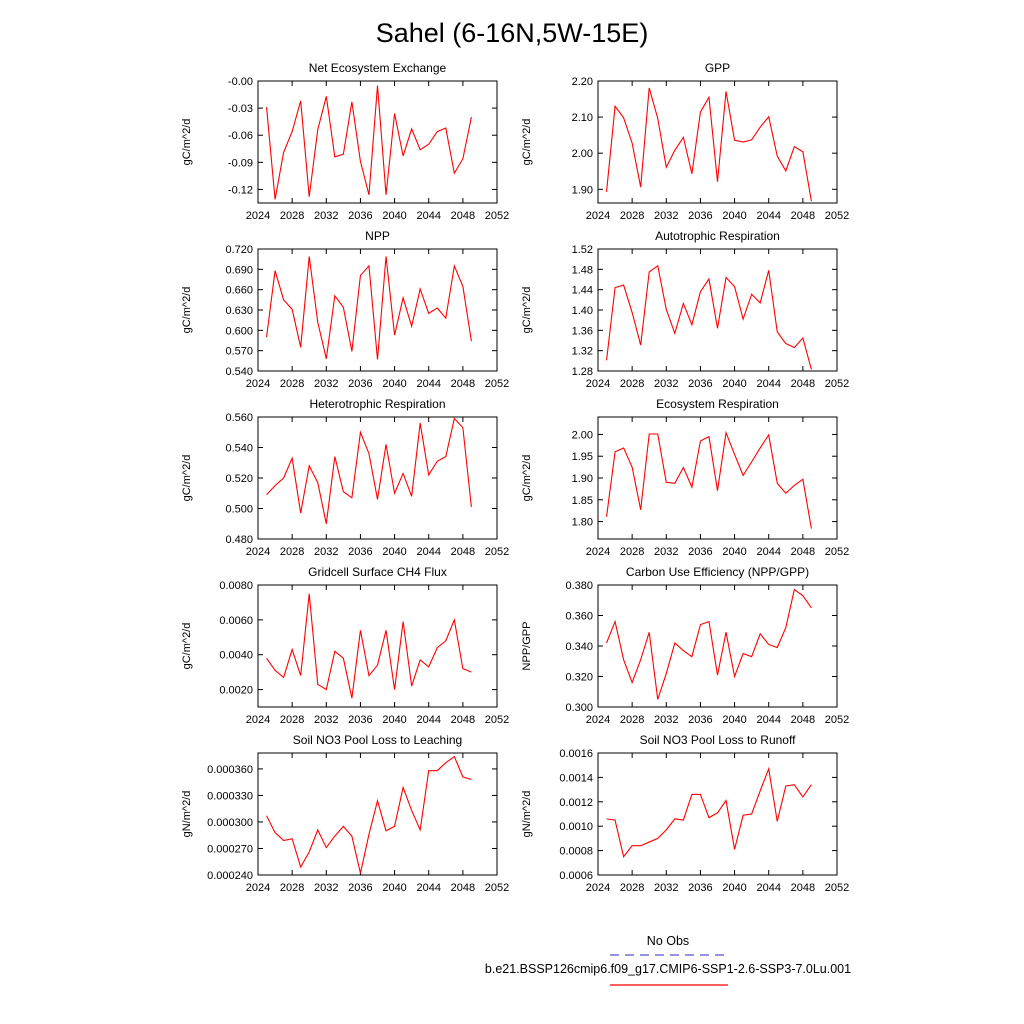  What do you see at coordinates (239, 479) in the screenshot?
I see `chart-heterotrophic-respiration-ytick-label: 0.520` at bounding box center [239, 479].